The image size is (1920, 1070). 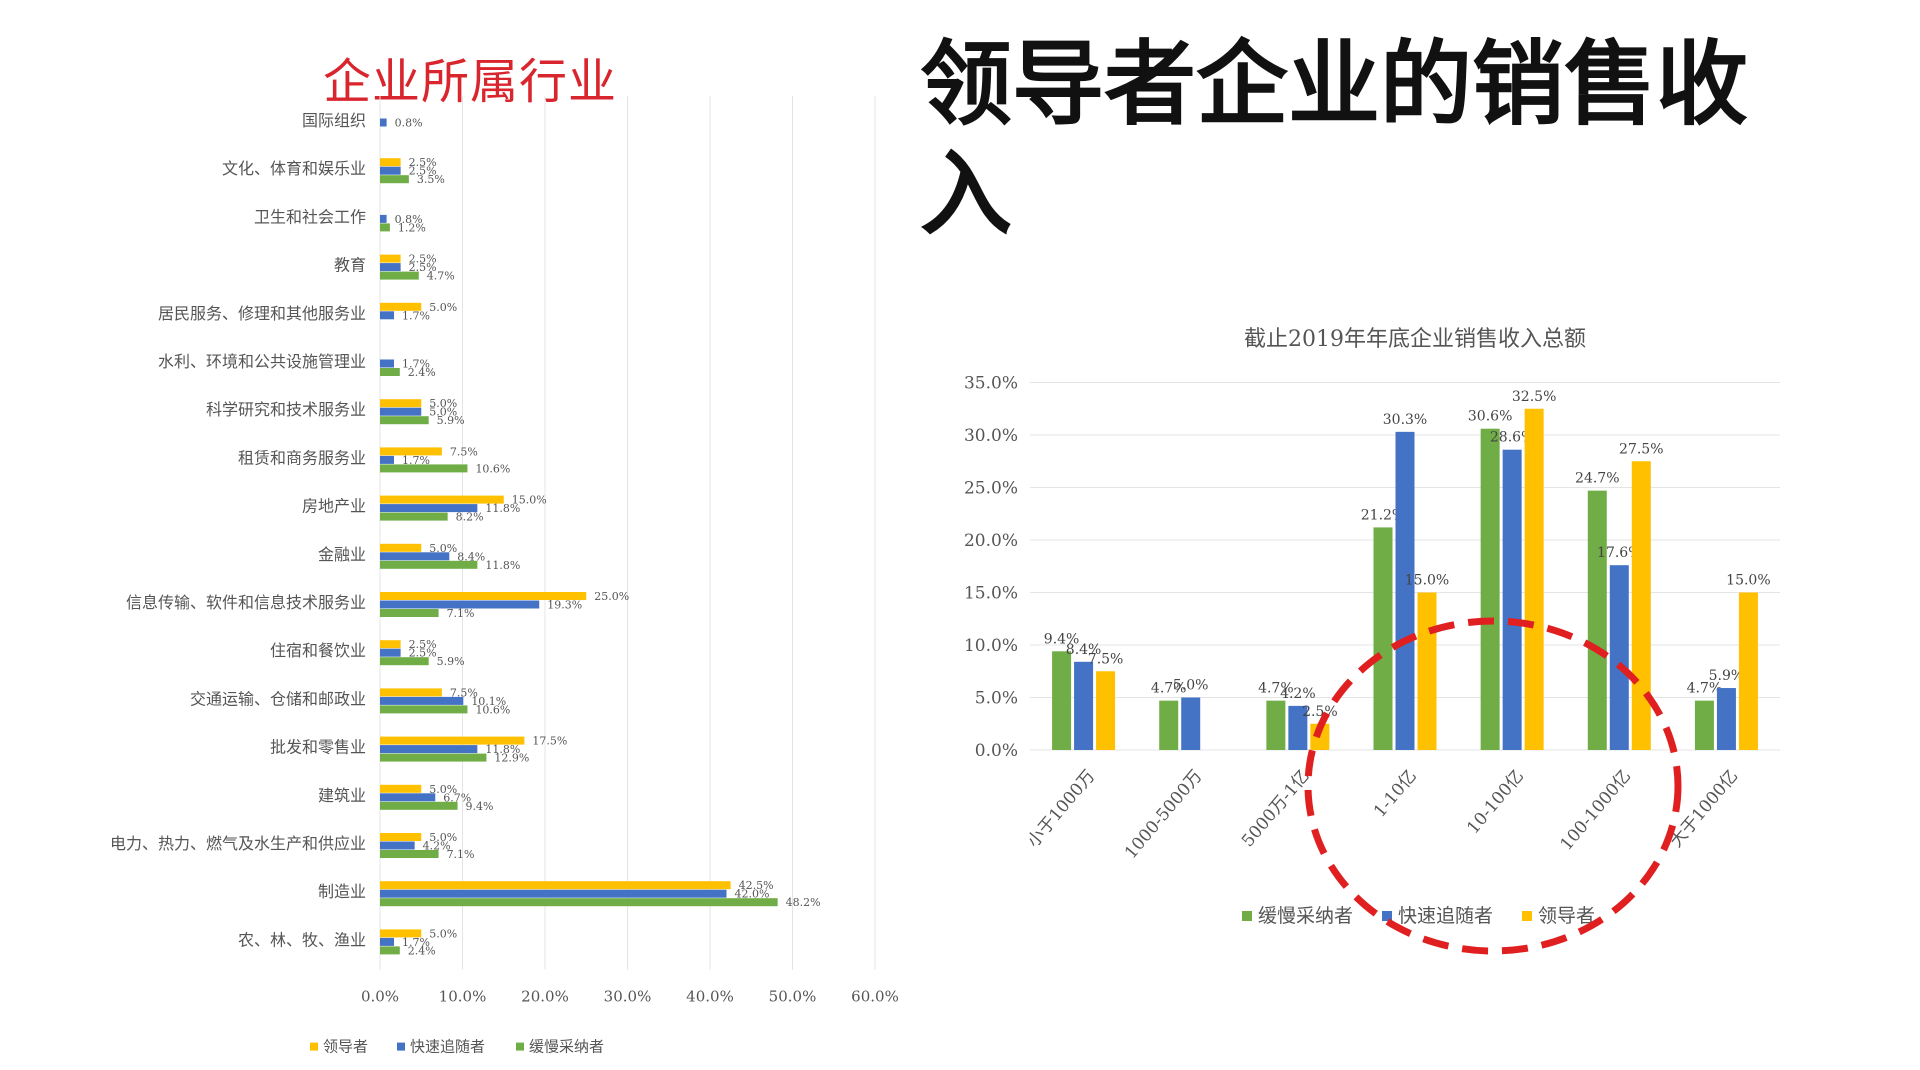 What do you see at coordinates (1062, 639) in the screenshot?
I see `data-label: 9.4%` at bounding box center [1062, 639].